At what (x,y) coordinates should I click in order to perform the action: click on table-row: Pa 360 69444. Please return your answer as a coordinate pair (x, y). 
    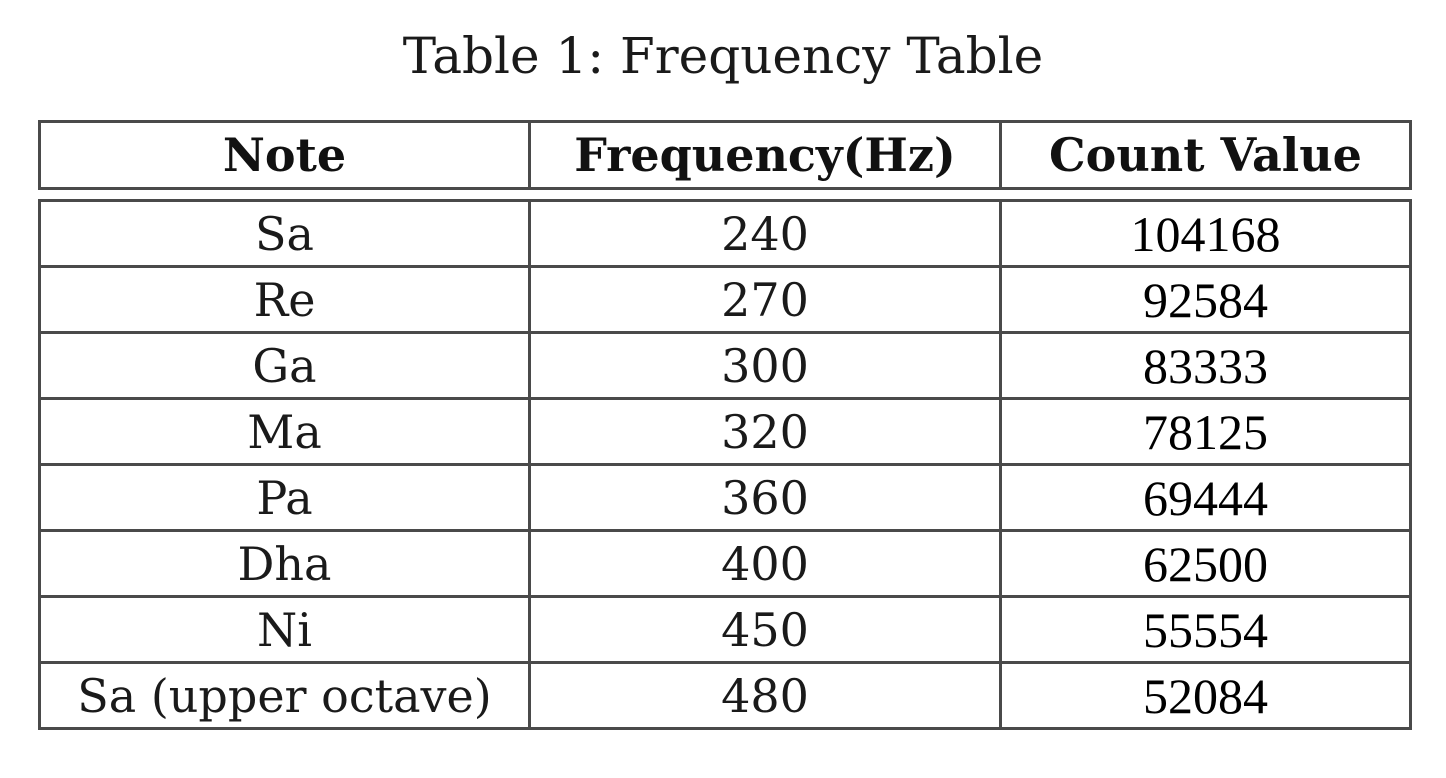
    Looking at the image, I should click on (725, 497).